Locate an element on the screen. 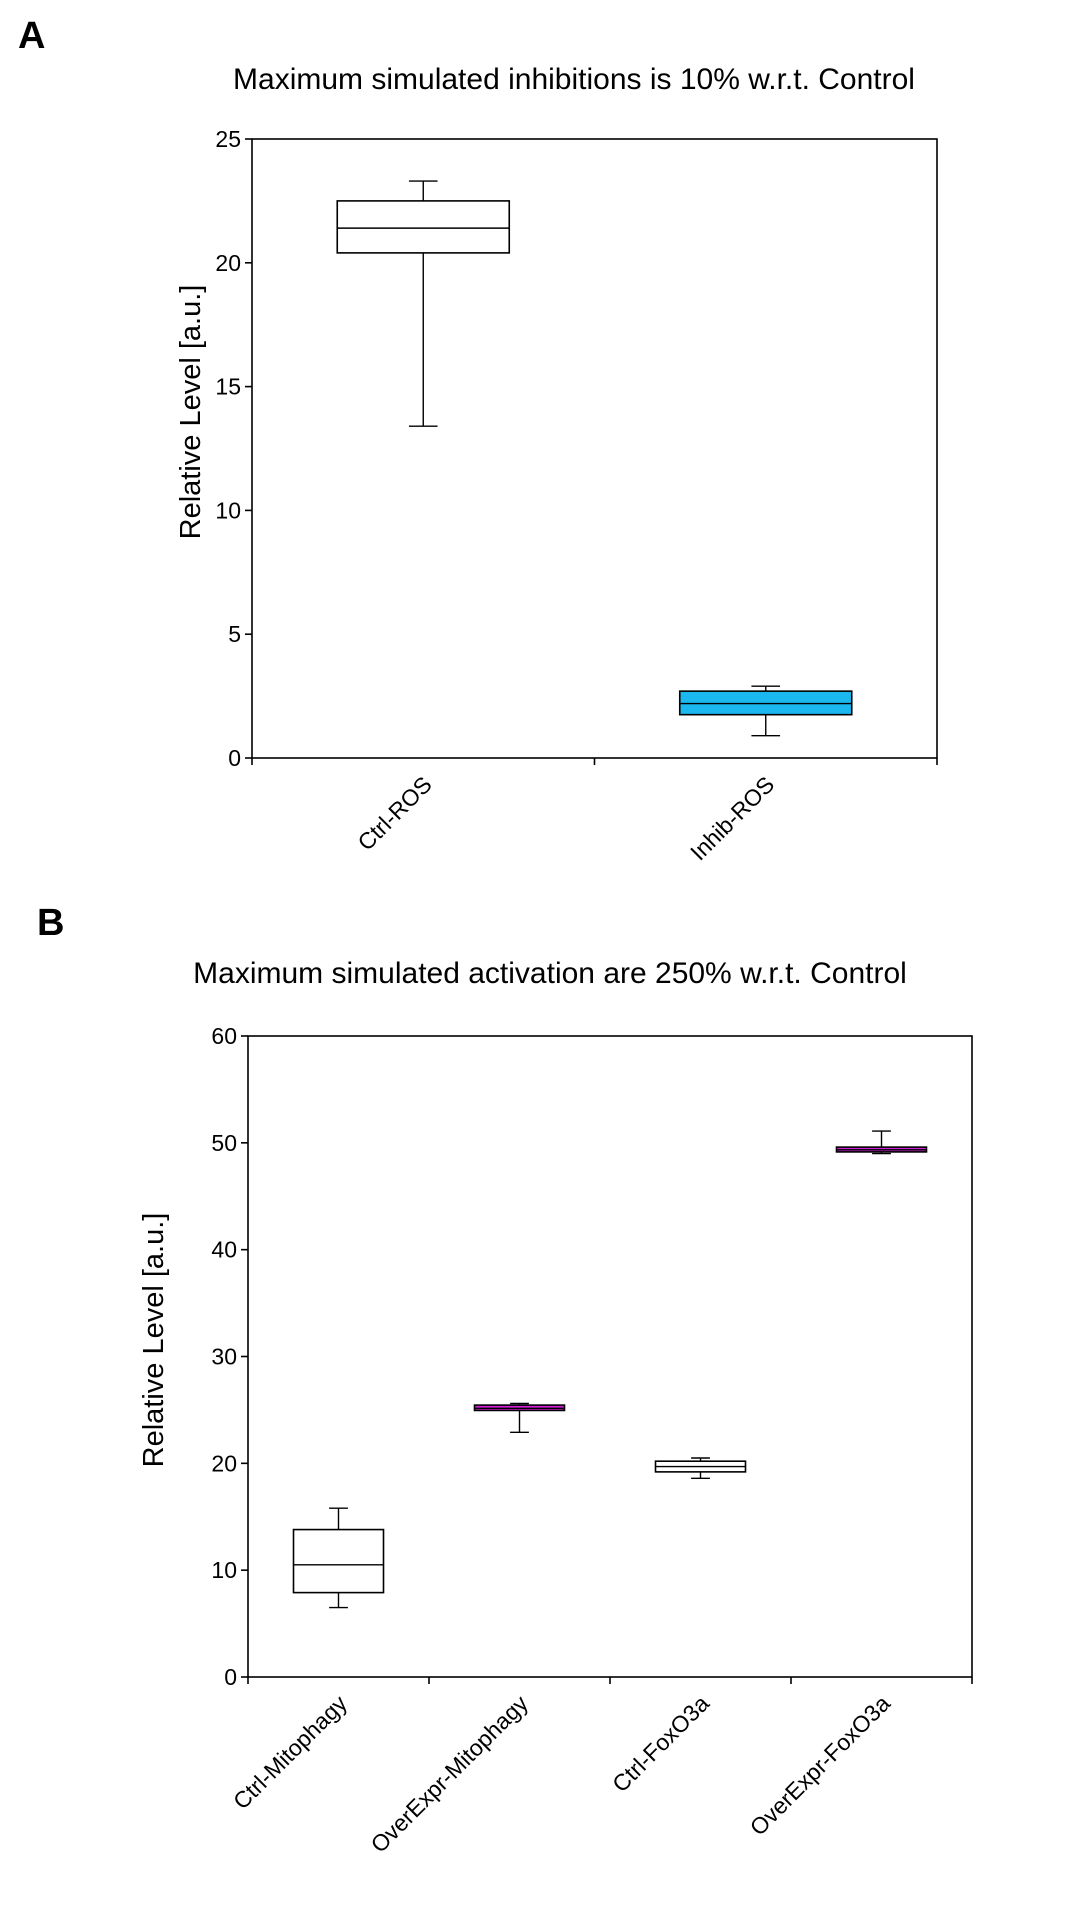 The width and height of the screenshot is (1068, 1916). panel-b-ytick-label-50: 50 is located at coordinates (224, 1143).